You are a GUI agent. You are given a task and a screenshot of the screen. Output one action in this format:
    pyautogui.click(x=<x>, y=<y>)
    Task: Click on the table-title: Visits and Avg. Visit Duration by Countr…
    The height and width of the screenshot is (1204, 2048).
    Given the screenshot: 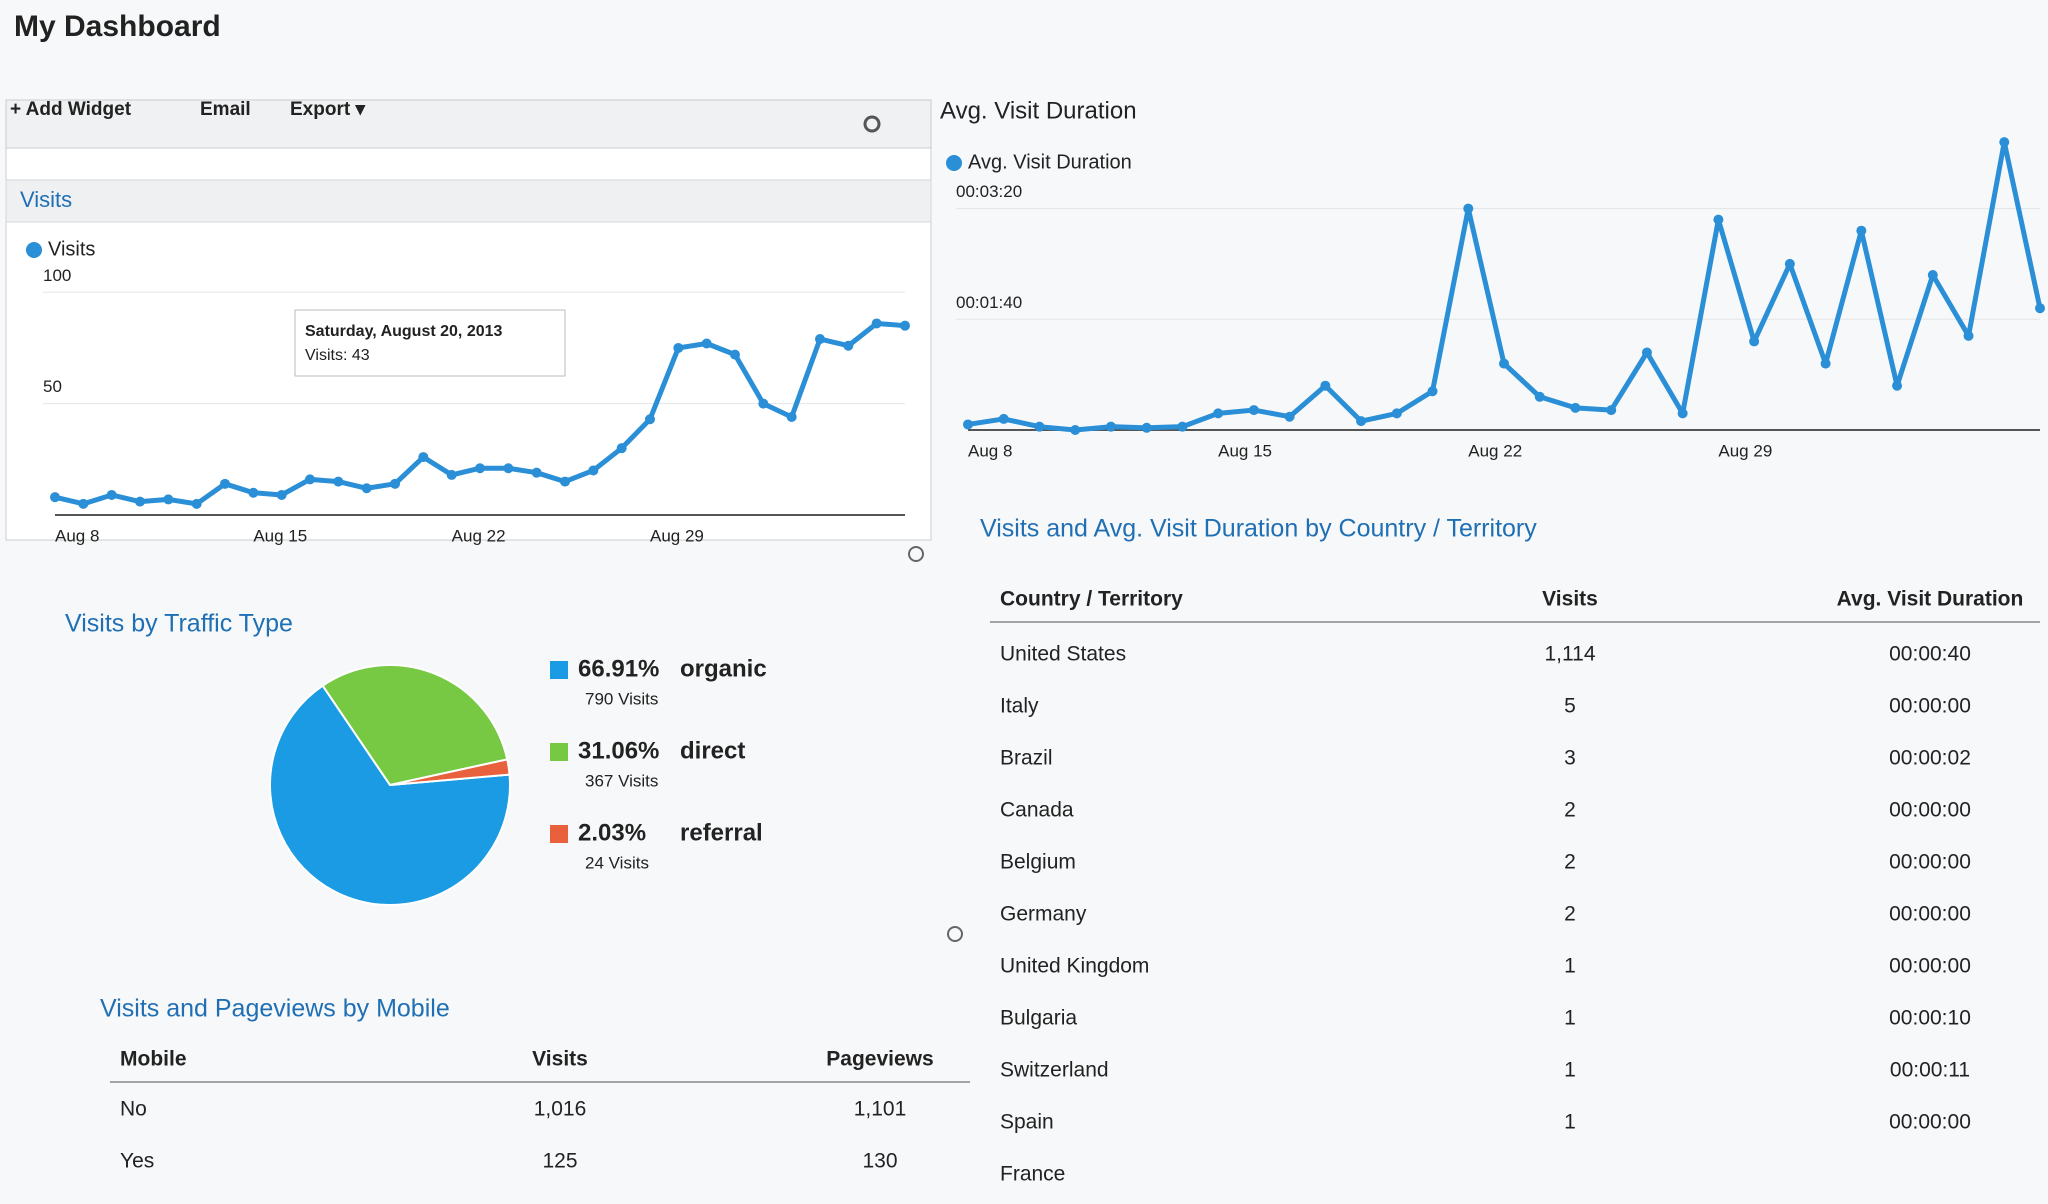 What is the action you would take?
    pyautogui.click(x=1258, y=529)
    